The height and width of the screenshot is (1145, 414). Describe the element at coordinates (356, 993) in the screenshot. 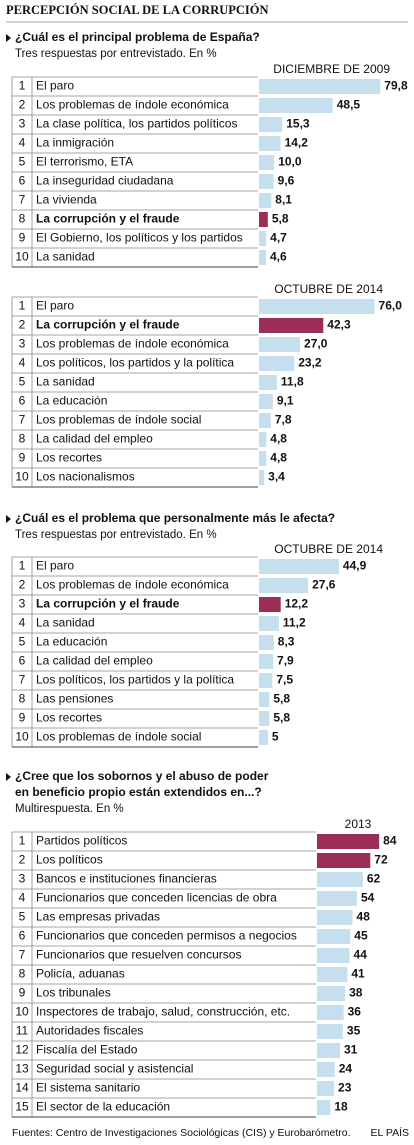

I see `value-label: 38` at that location.